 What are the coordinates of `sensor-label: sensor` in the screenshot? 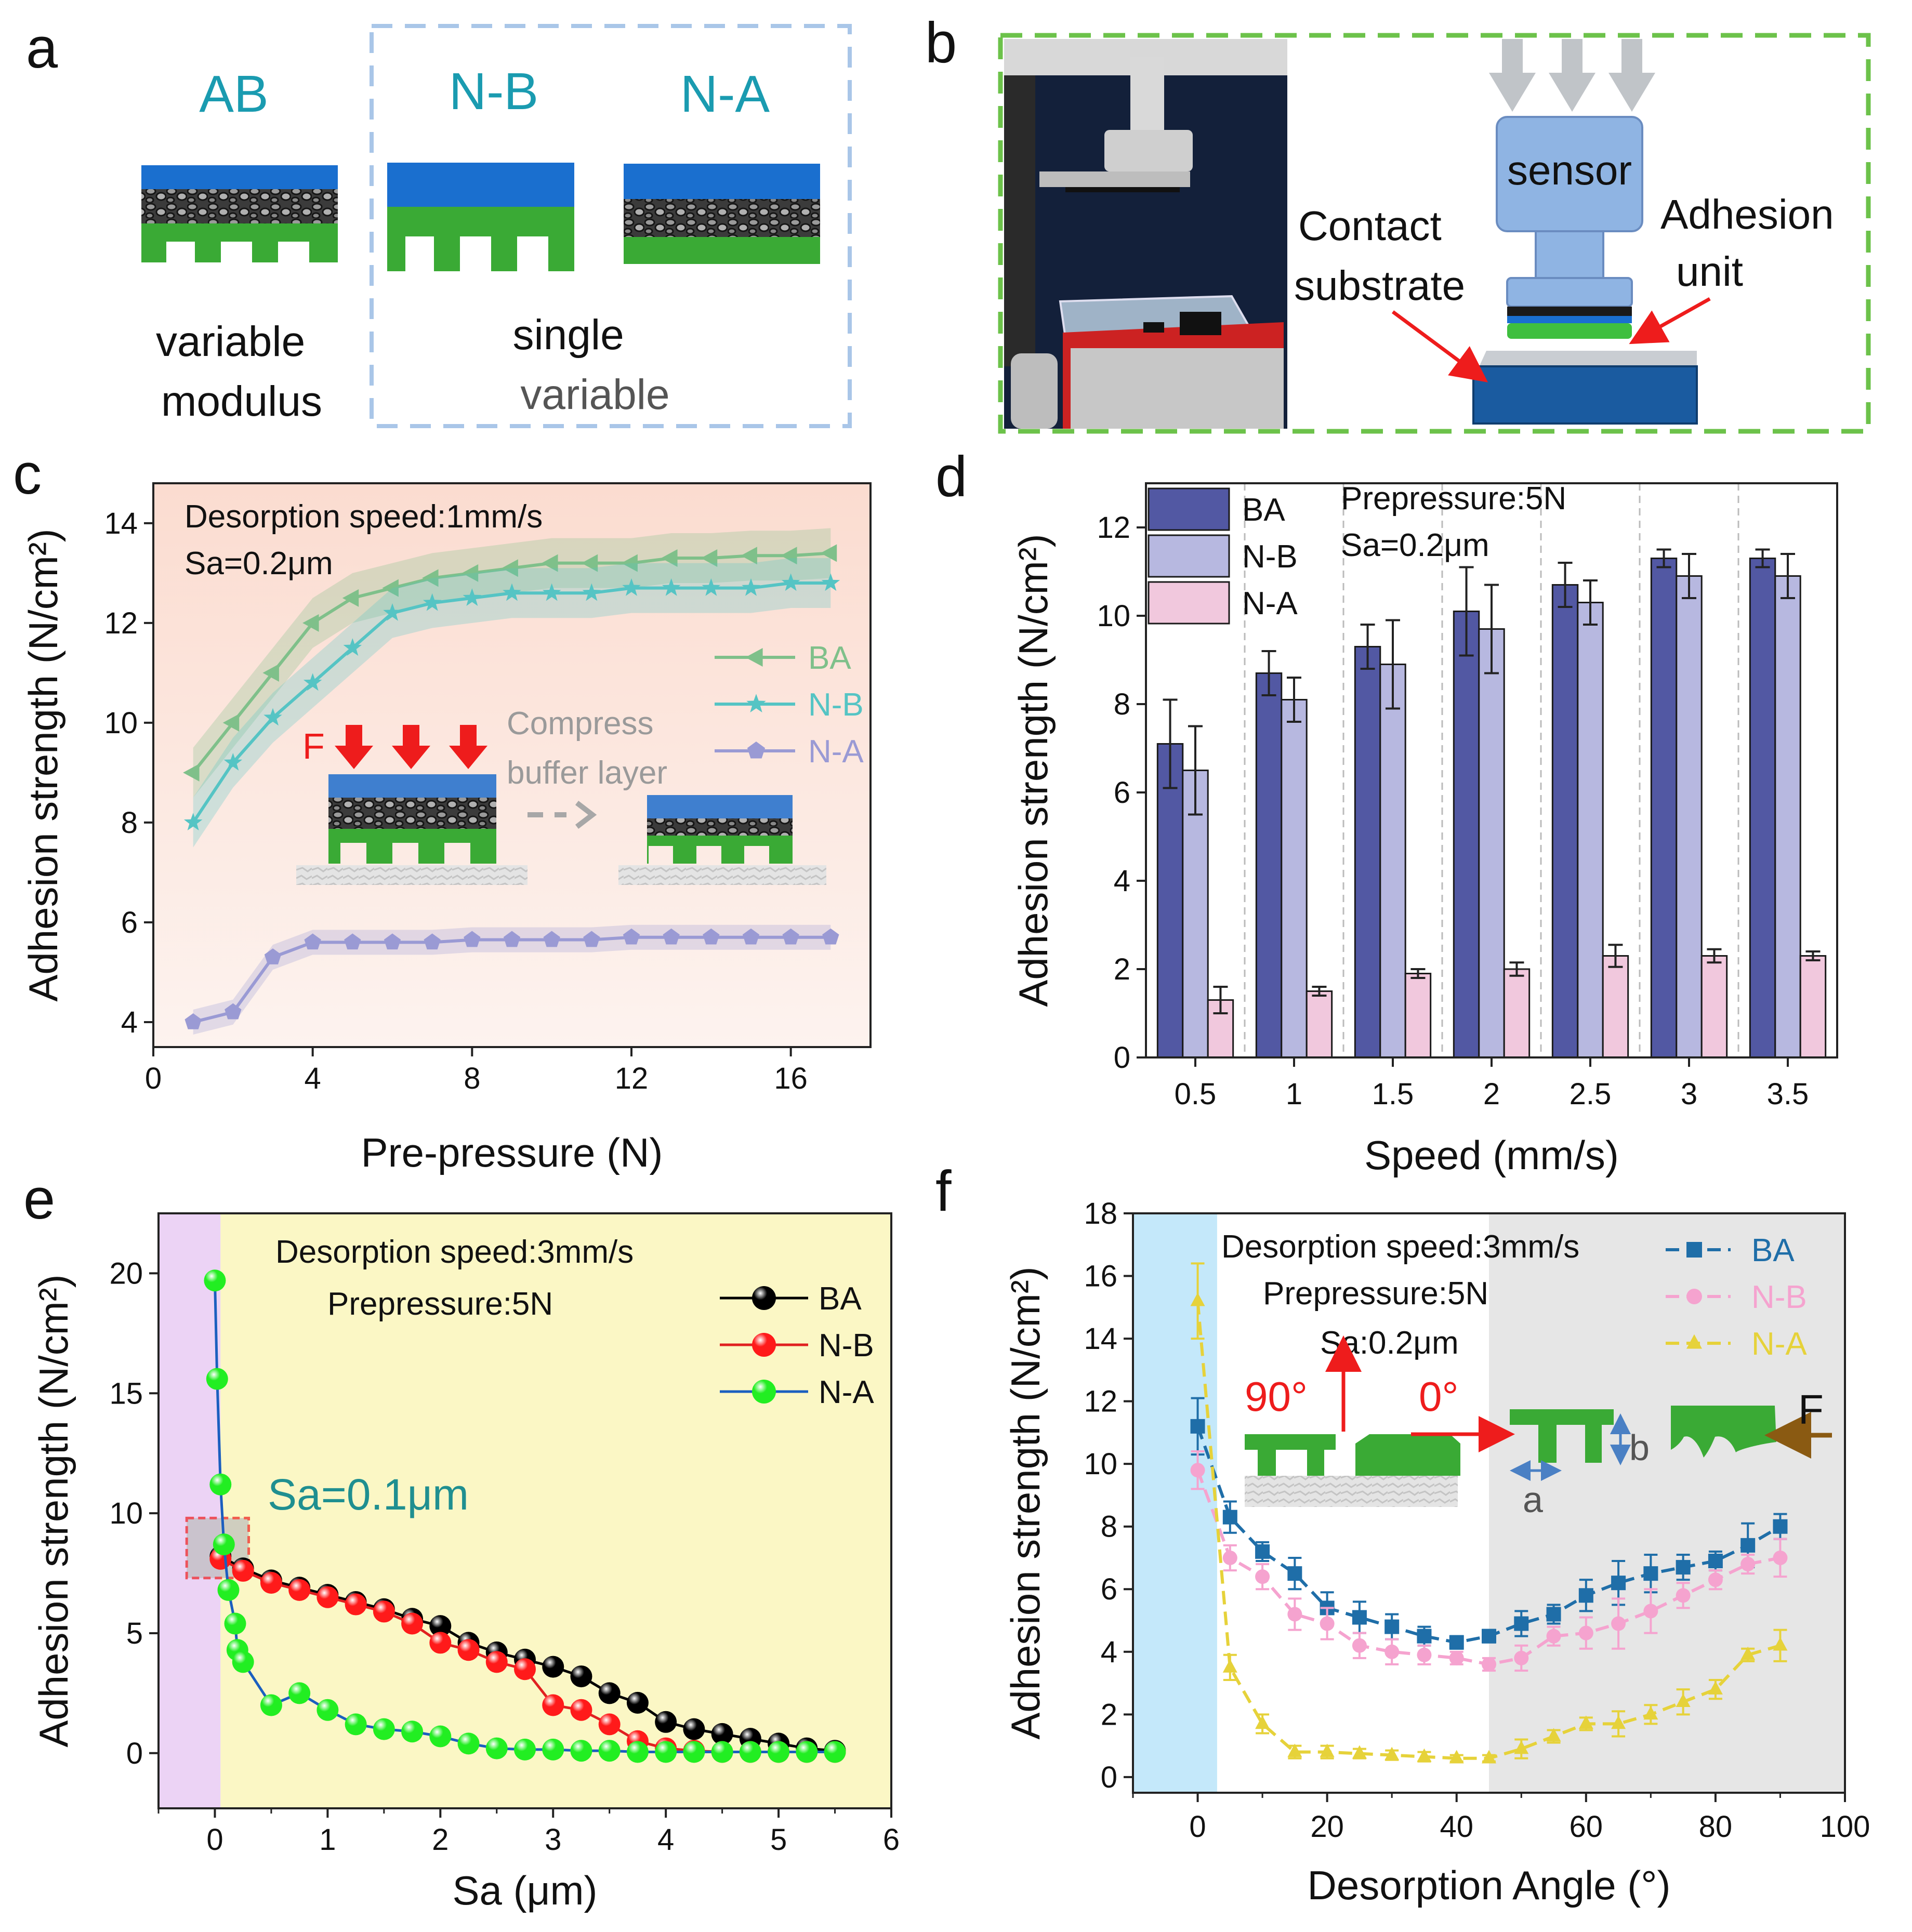 It's located at (1569, 170).